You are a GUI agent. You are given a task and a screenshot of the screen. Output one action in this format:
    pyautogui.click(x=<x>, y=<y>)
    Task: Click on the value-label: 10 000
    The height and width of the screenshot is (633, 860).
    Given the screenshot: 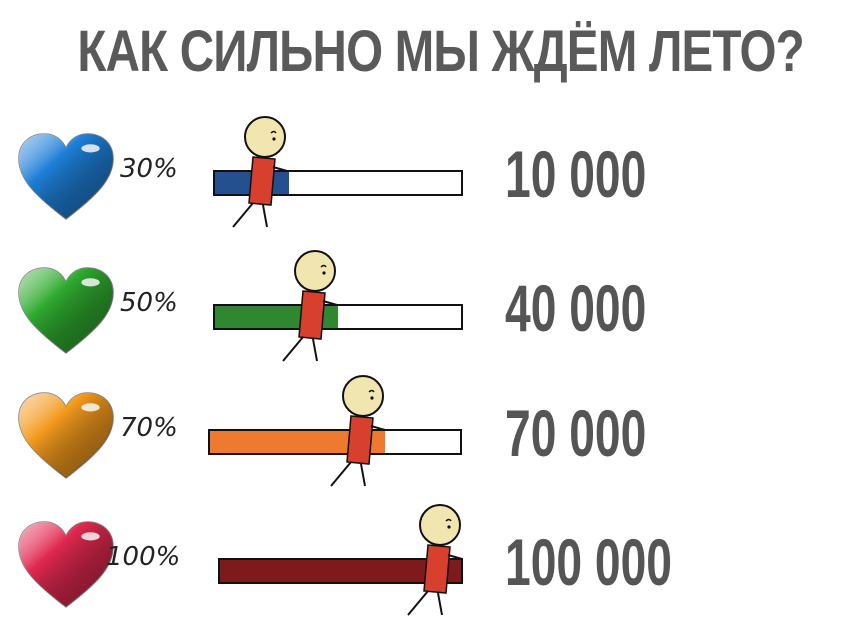 What is the action you would take?
    pyautogui.click(x=576, y=174)
    